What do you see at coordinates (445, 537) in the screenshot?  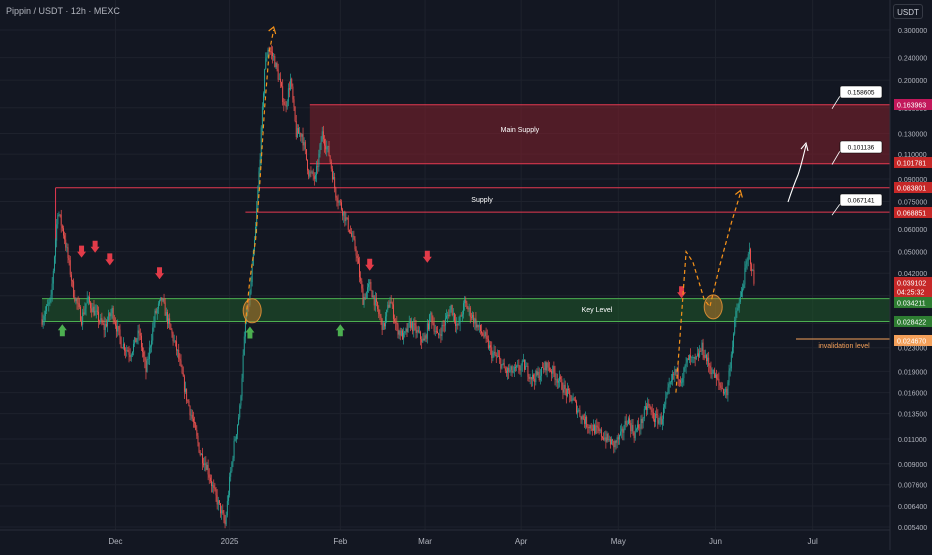 I see `time-axis: Dec 2025 Feb Mar Apr May Jun Jul` at bounding box center [445, 537].